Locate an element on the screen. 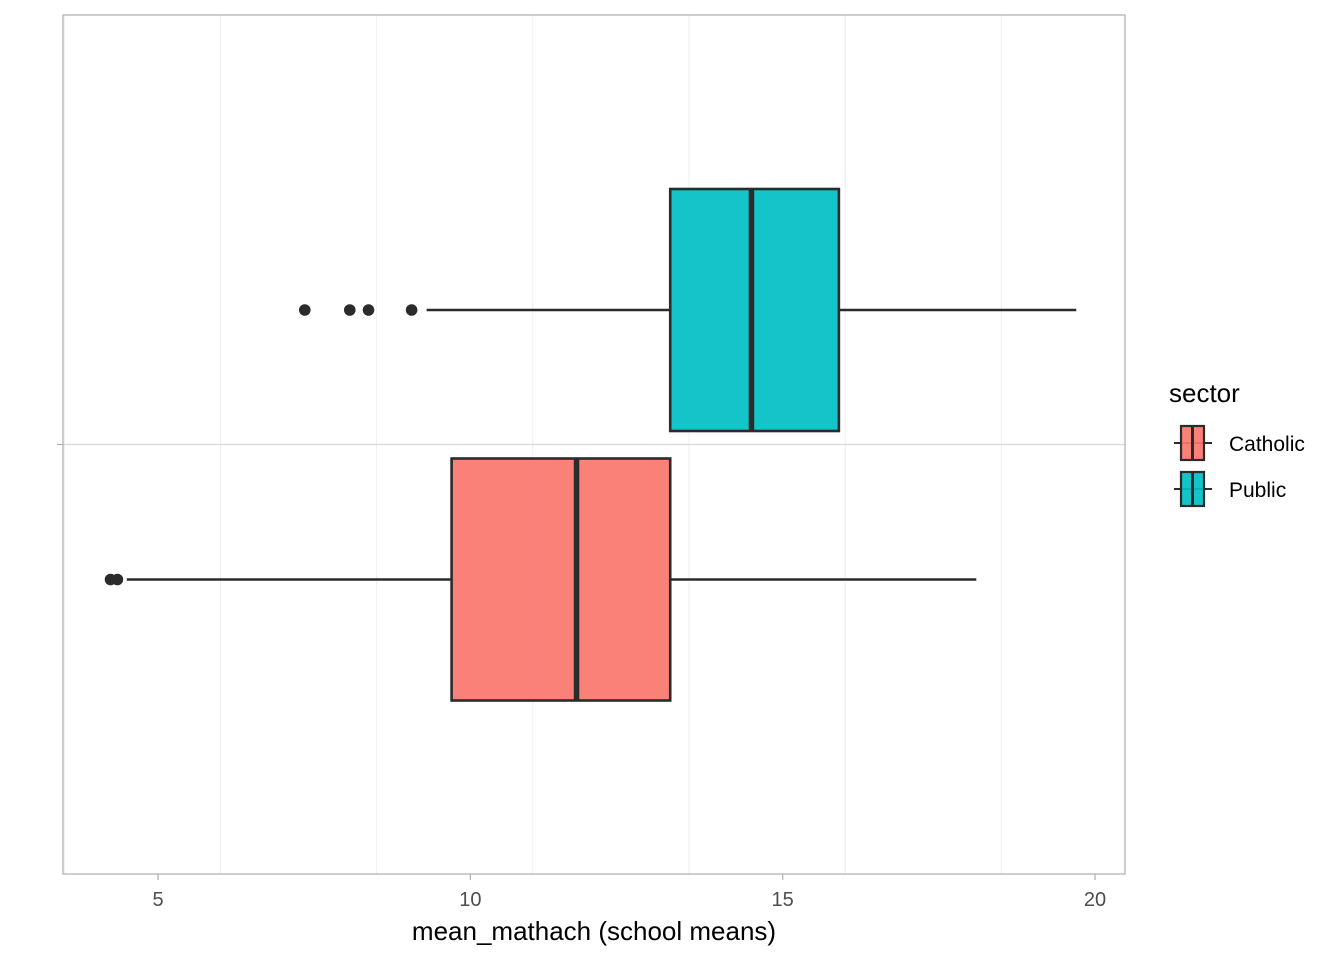 This screenshot has height=960, width=1344. legend-label: Catholic is located at coordinates (1267, 444).